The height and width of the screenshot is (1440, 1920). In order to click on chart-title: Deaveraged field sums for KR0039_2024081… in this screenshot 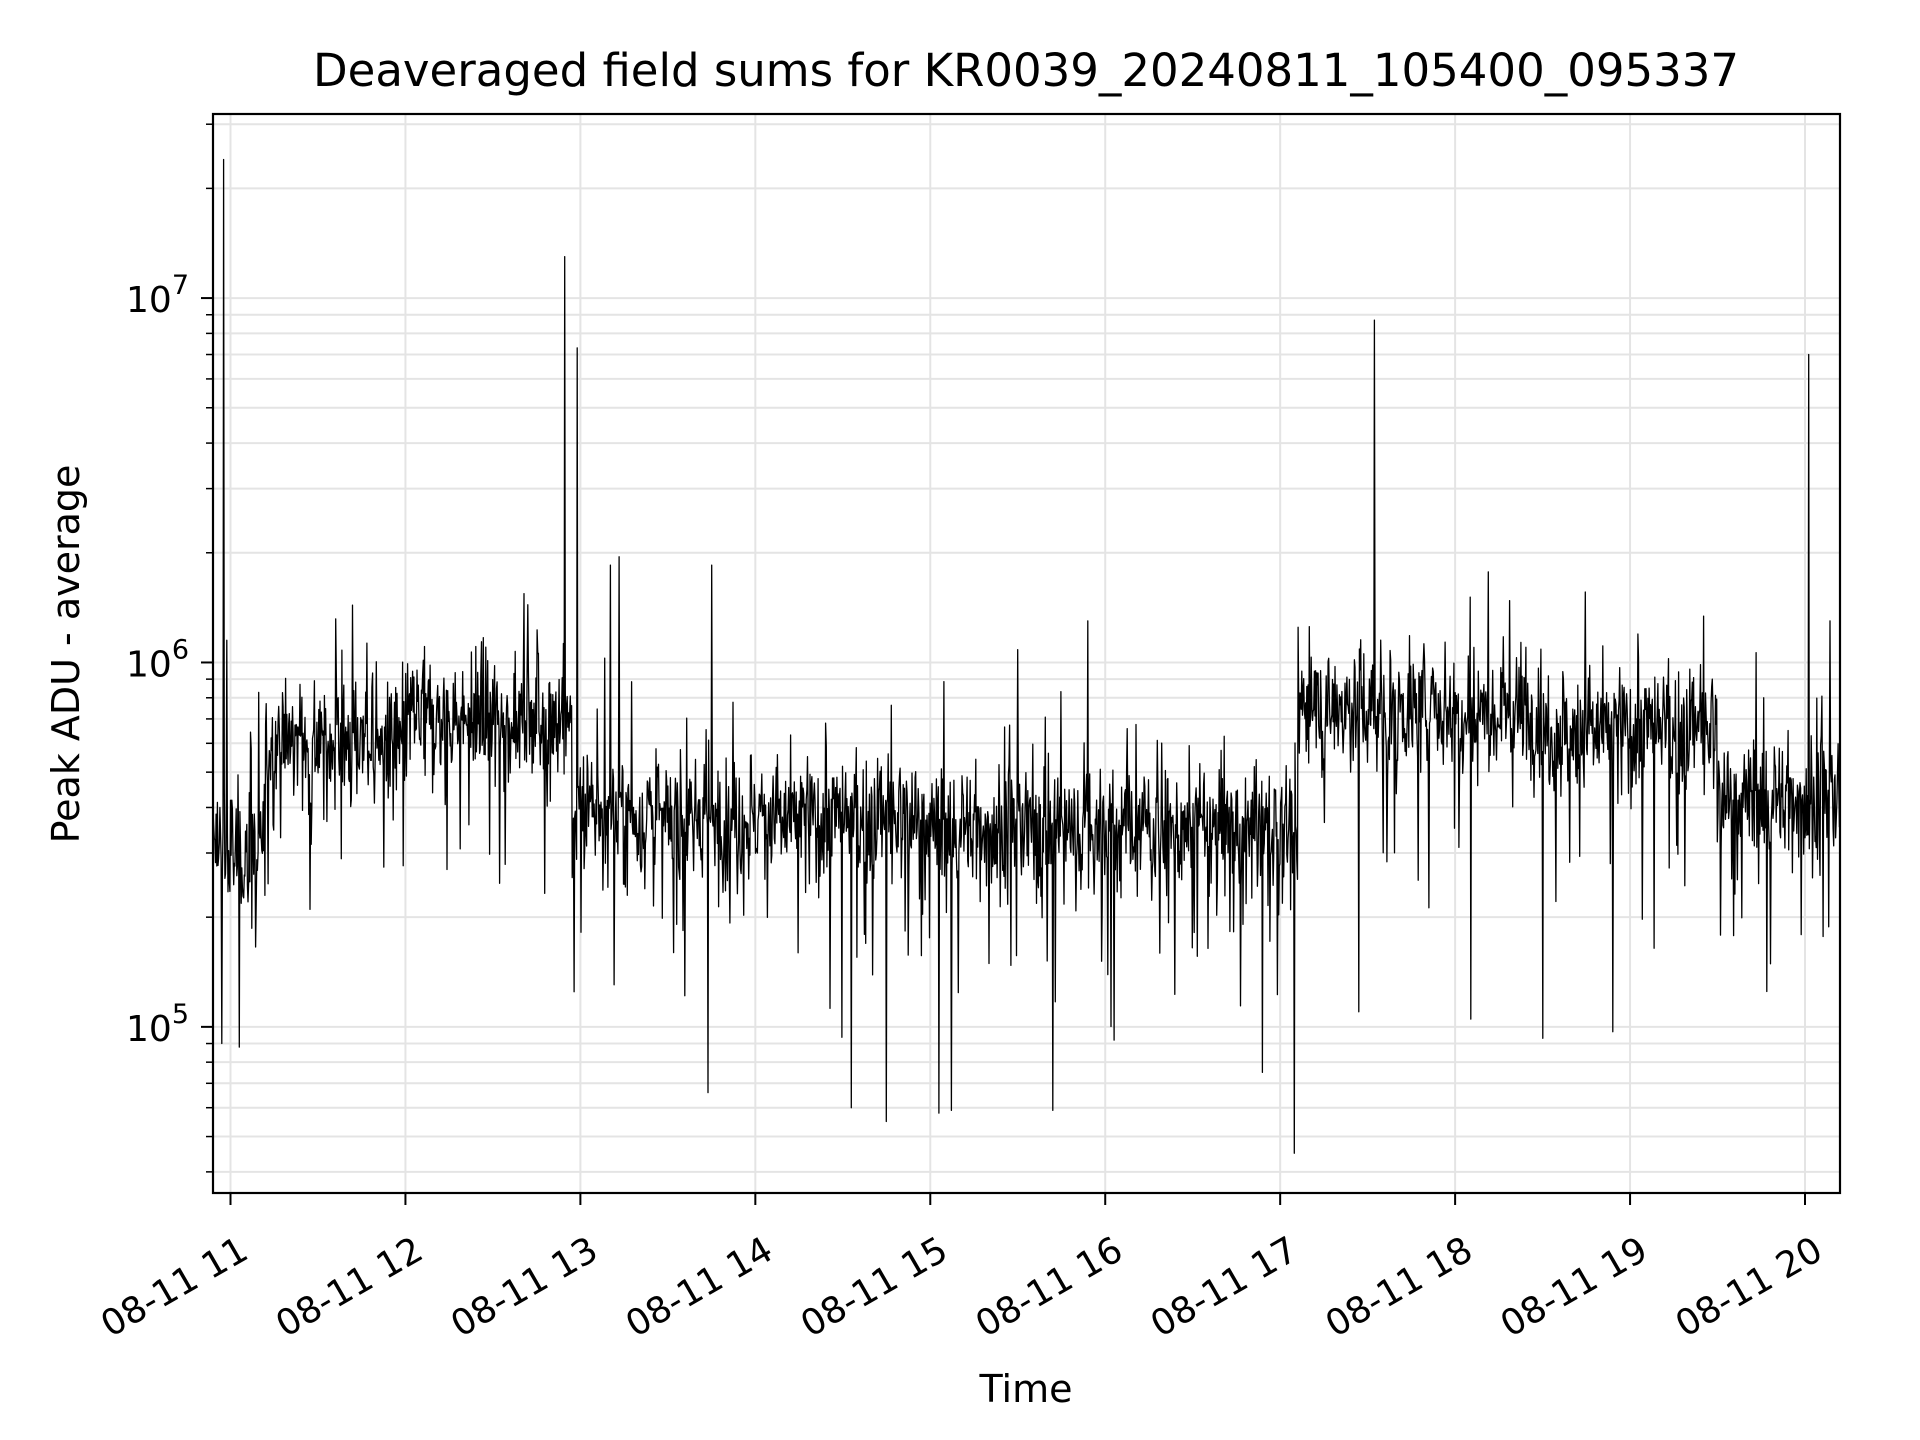, I will do `click(1026, 70)`.